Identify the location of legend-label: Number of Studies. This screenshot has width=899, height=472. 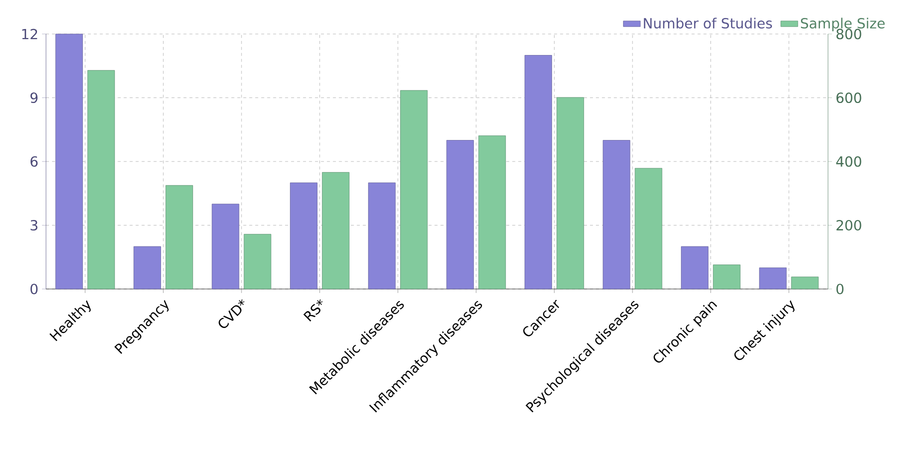
(708, 23).